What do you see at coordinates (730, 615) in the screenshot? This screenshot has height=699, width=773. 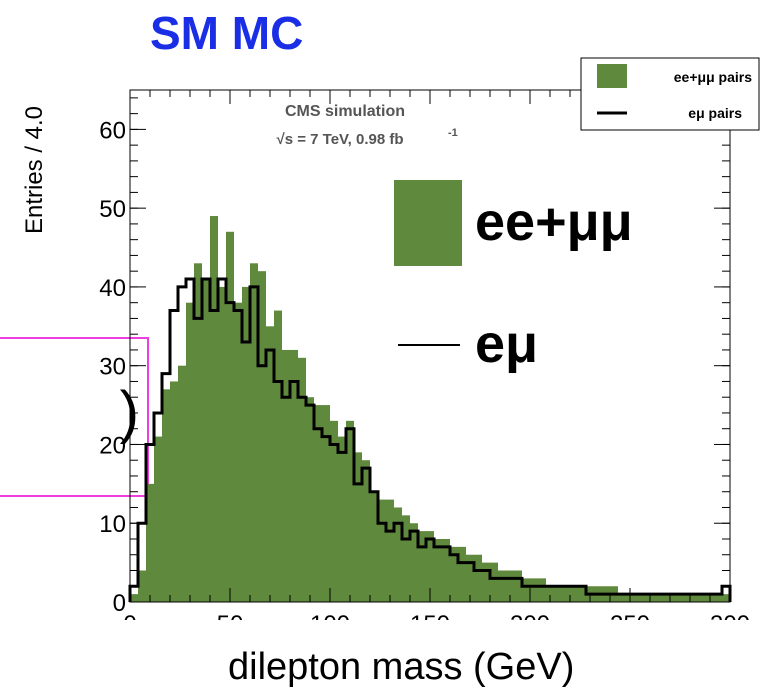 I see `x-tick-label: 300` at bounding box center [730, 615].